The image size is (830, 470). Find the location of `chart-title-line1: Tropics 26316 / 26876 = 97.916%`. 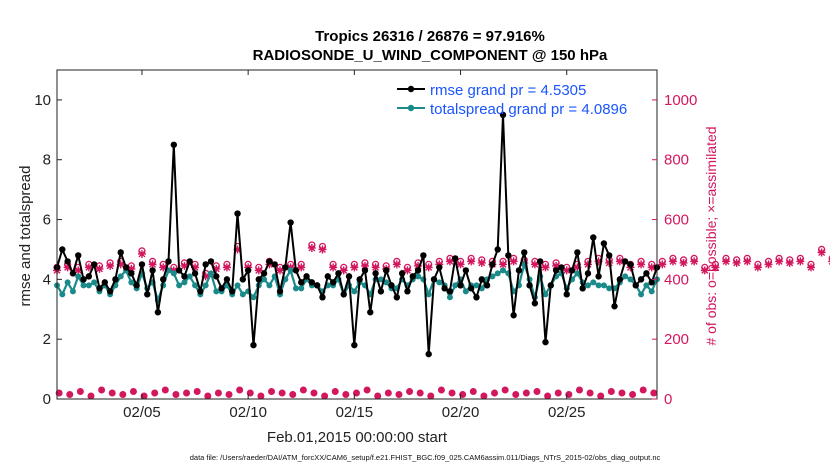

chart-title-line1: Tropics 26316 / 26876 = 97.916% is located at coordinates (430, 36).